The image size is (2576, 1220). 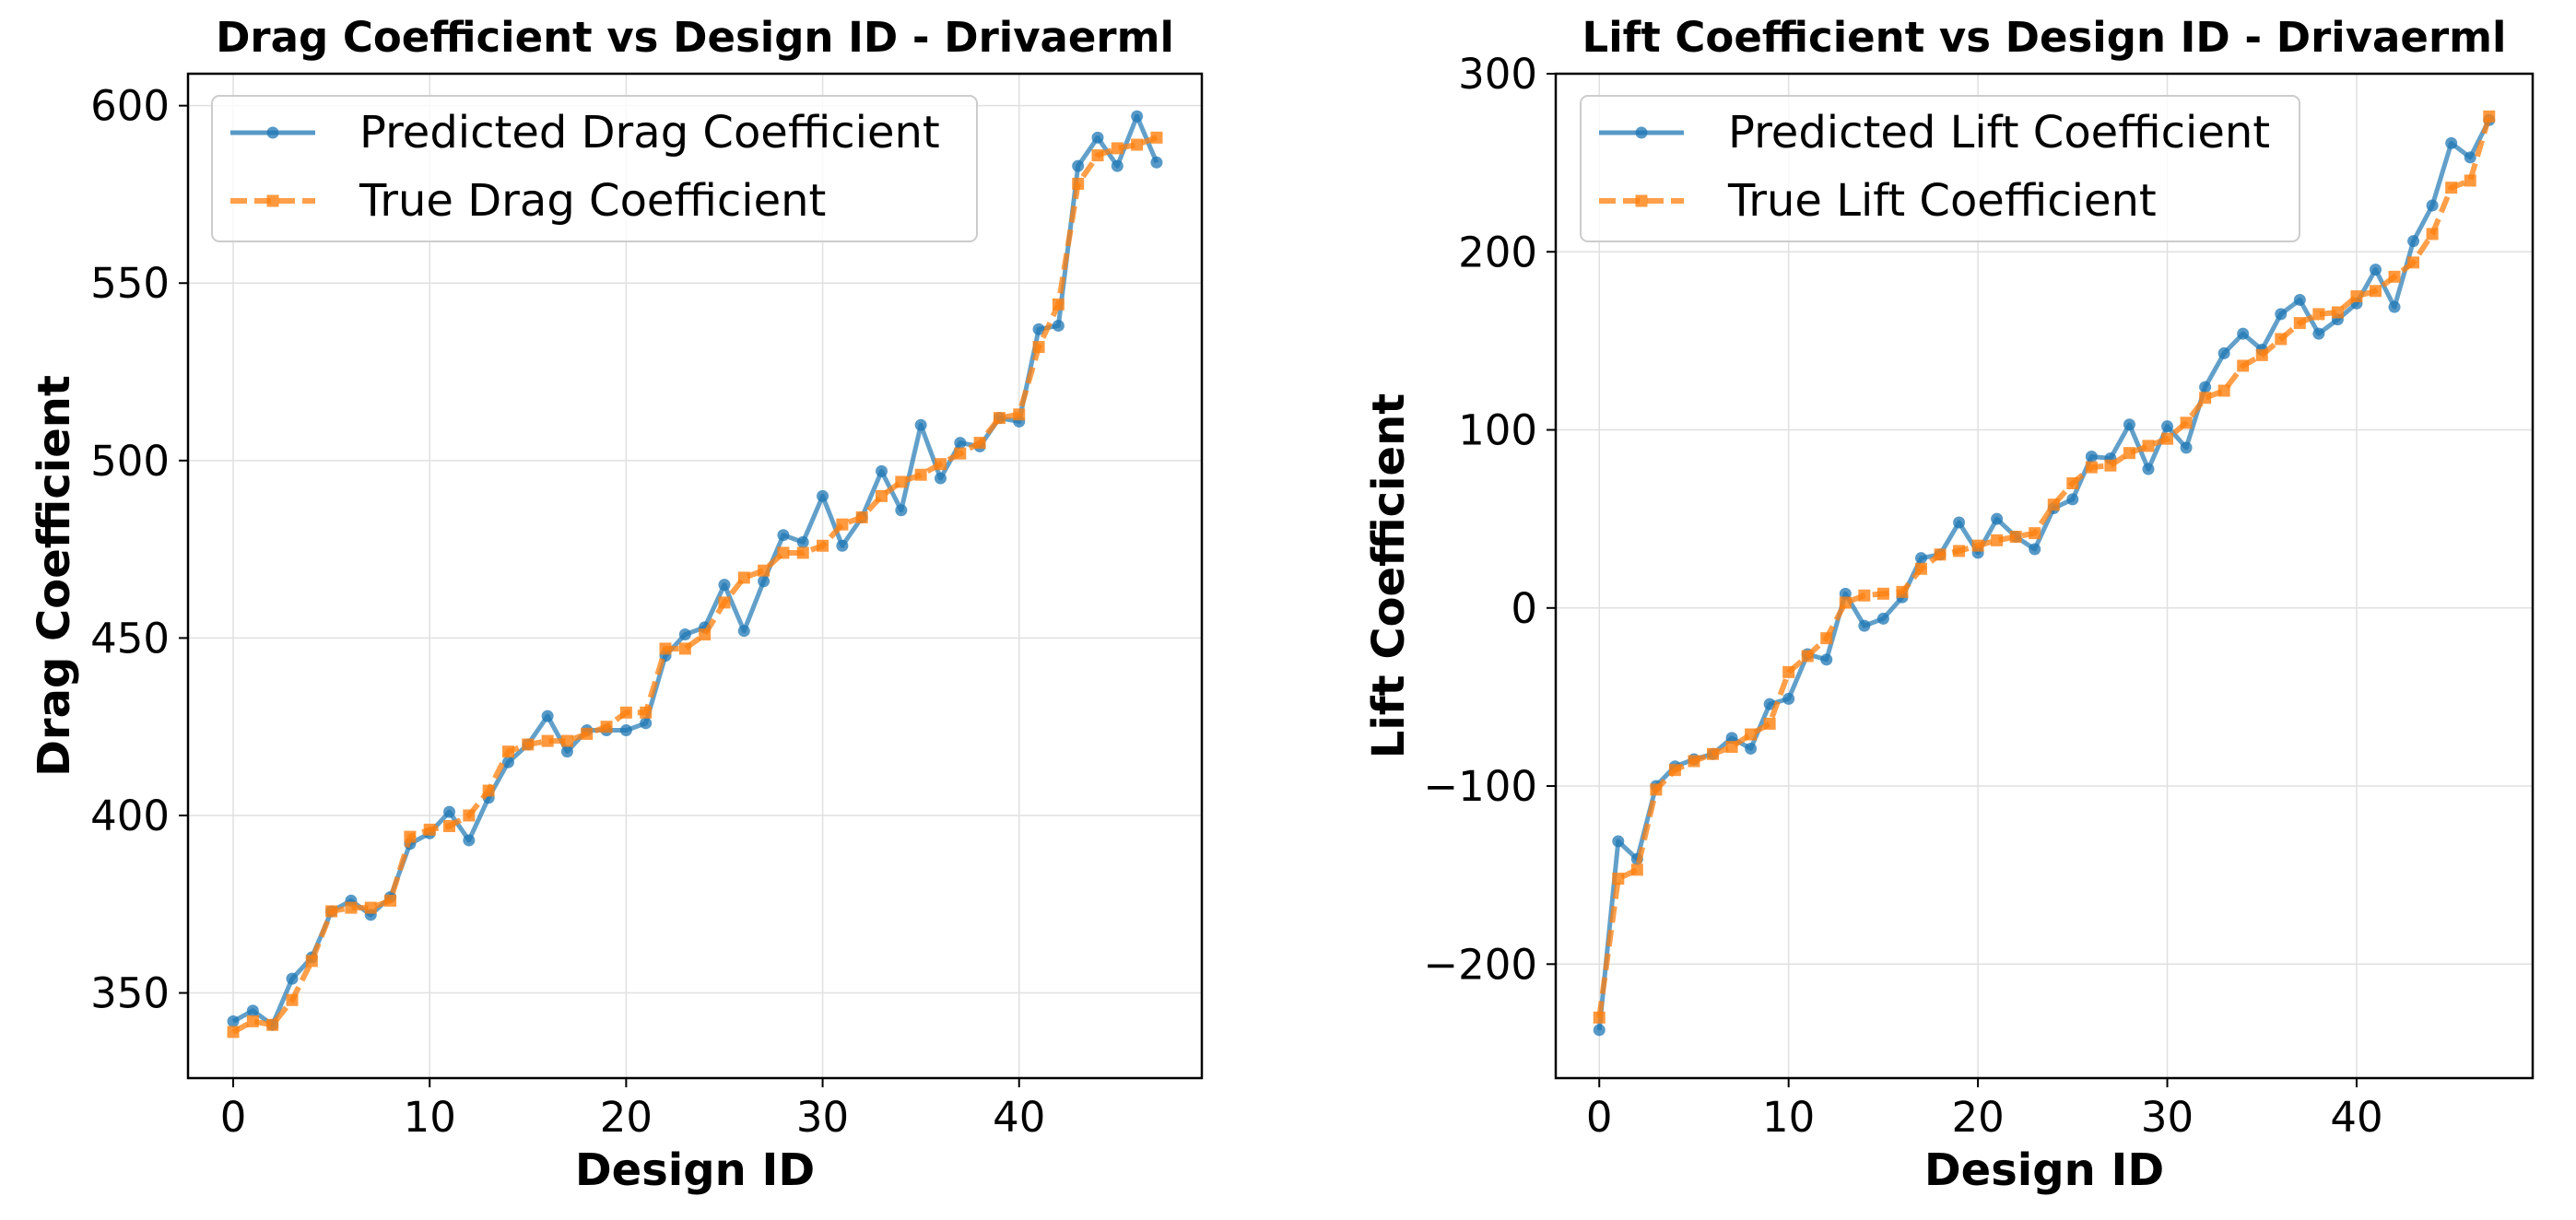 I want to click on drag-y-tick-label: 600, so click(x=130, y=106).